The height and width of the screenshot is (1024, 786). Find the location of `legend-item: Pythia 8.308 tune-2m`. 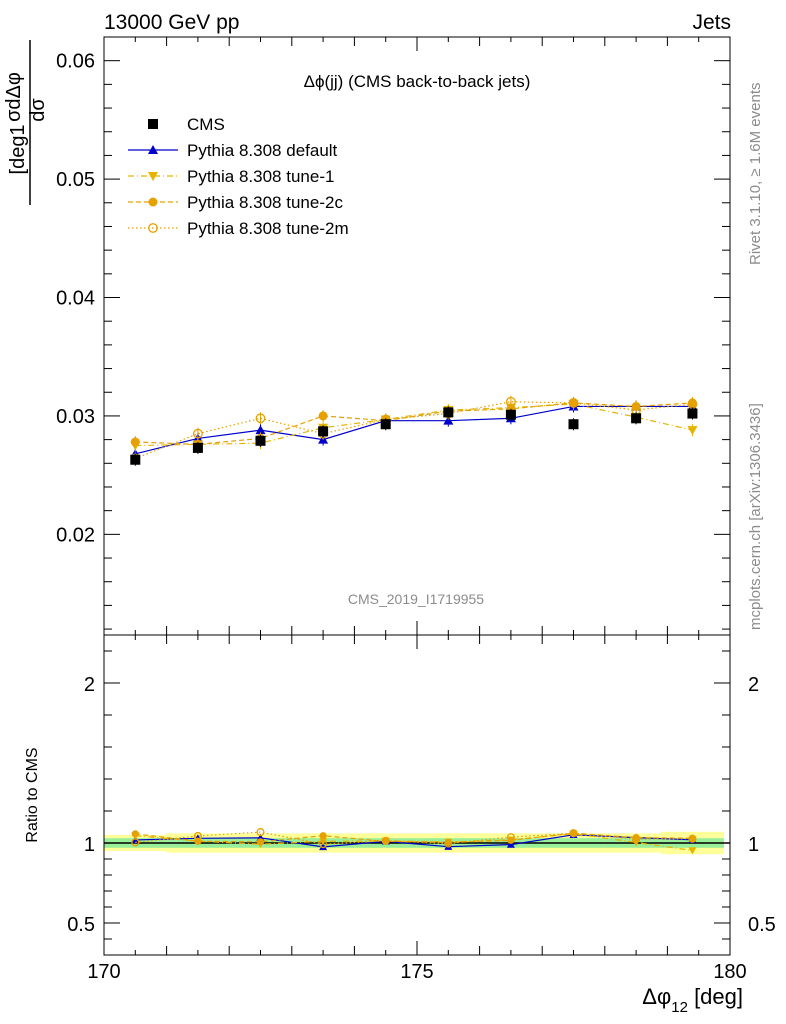

legend-item: Pythia 8.308 tune-2m is located at coordinates (238, 228).